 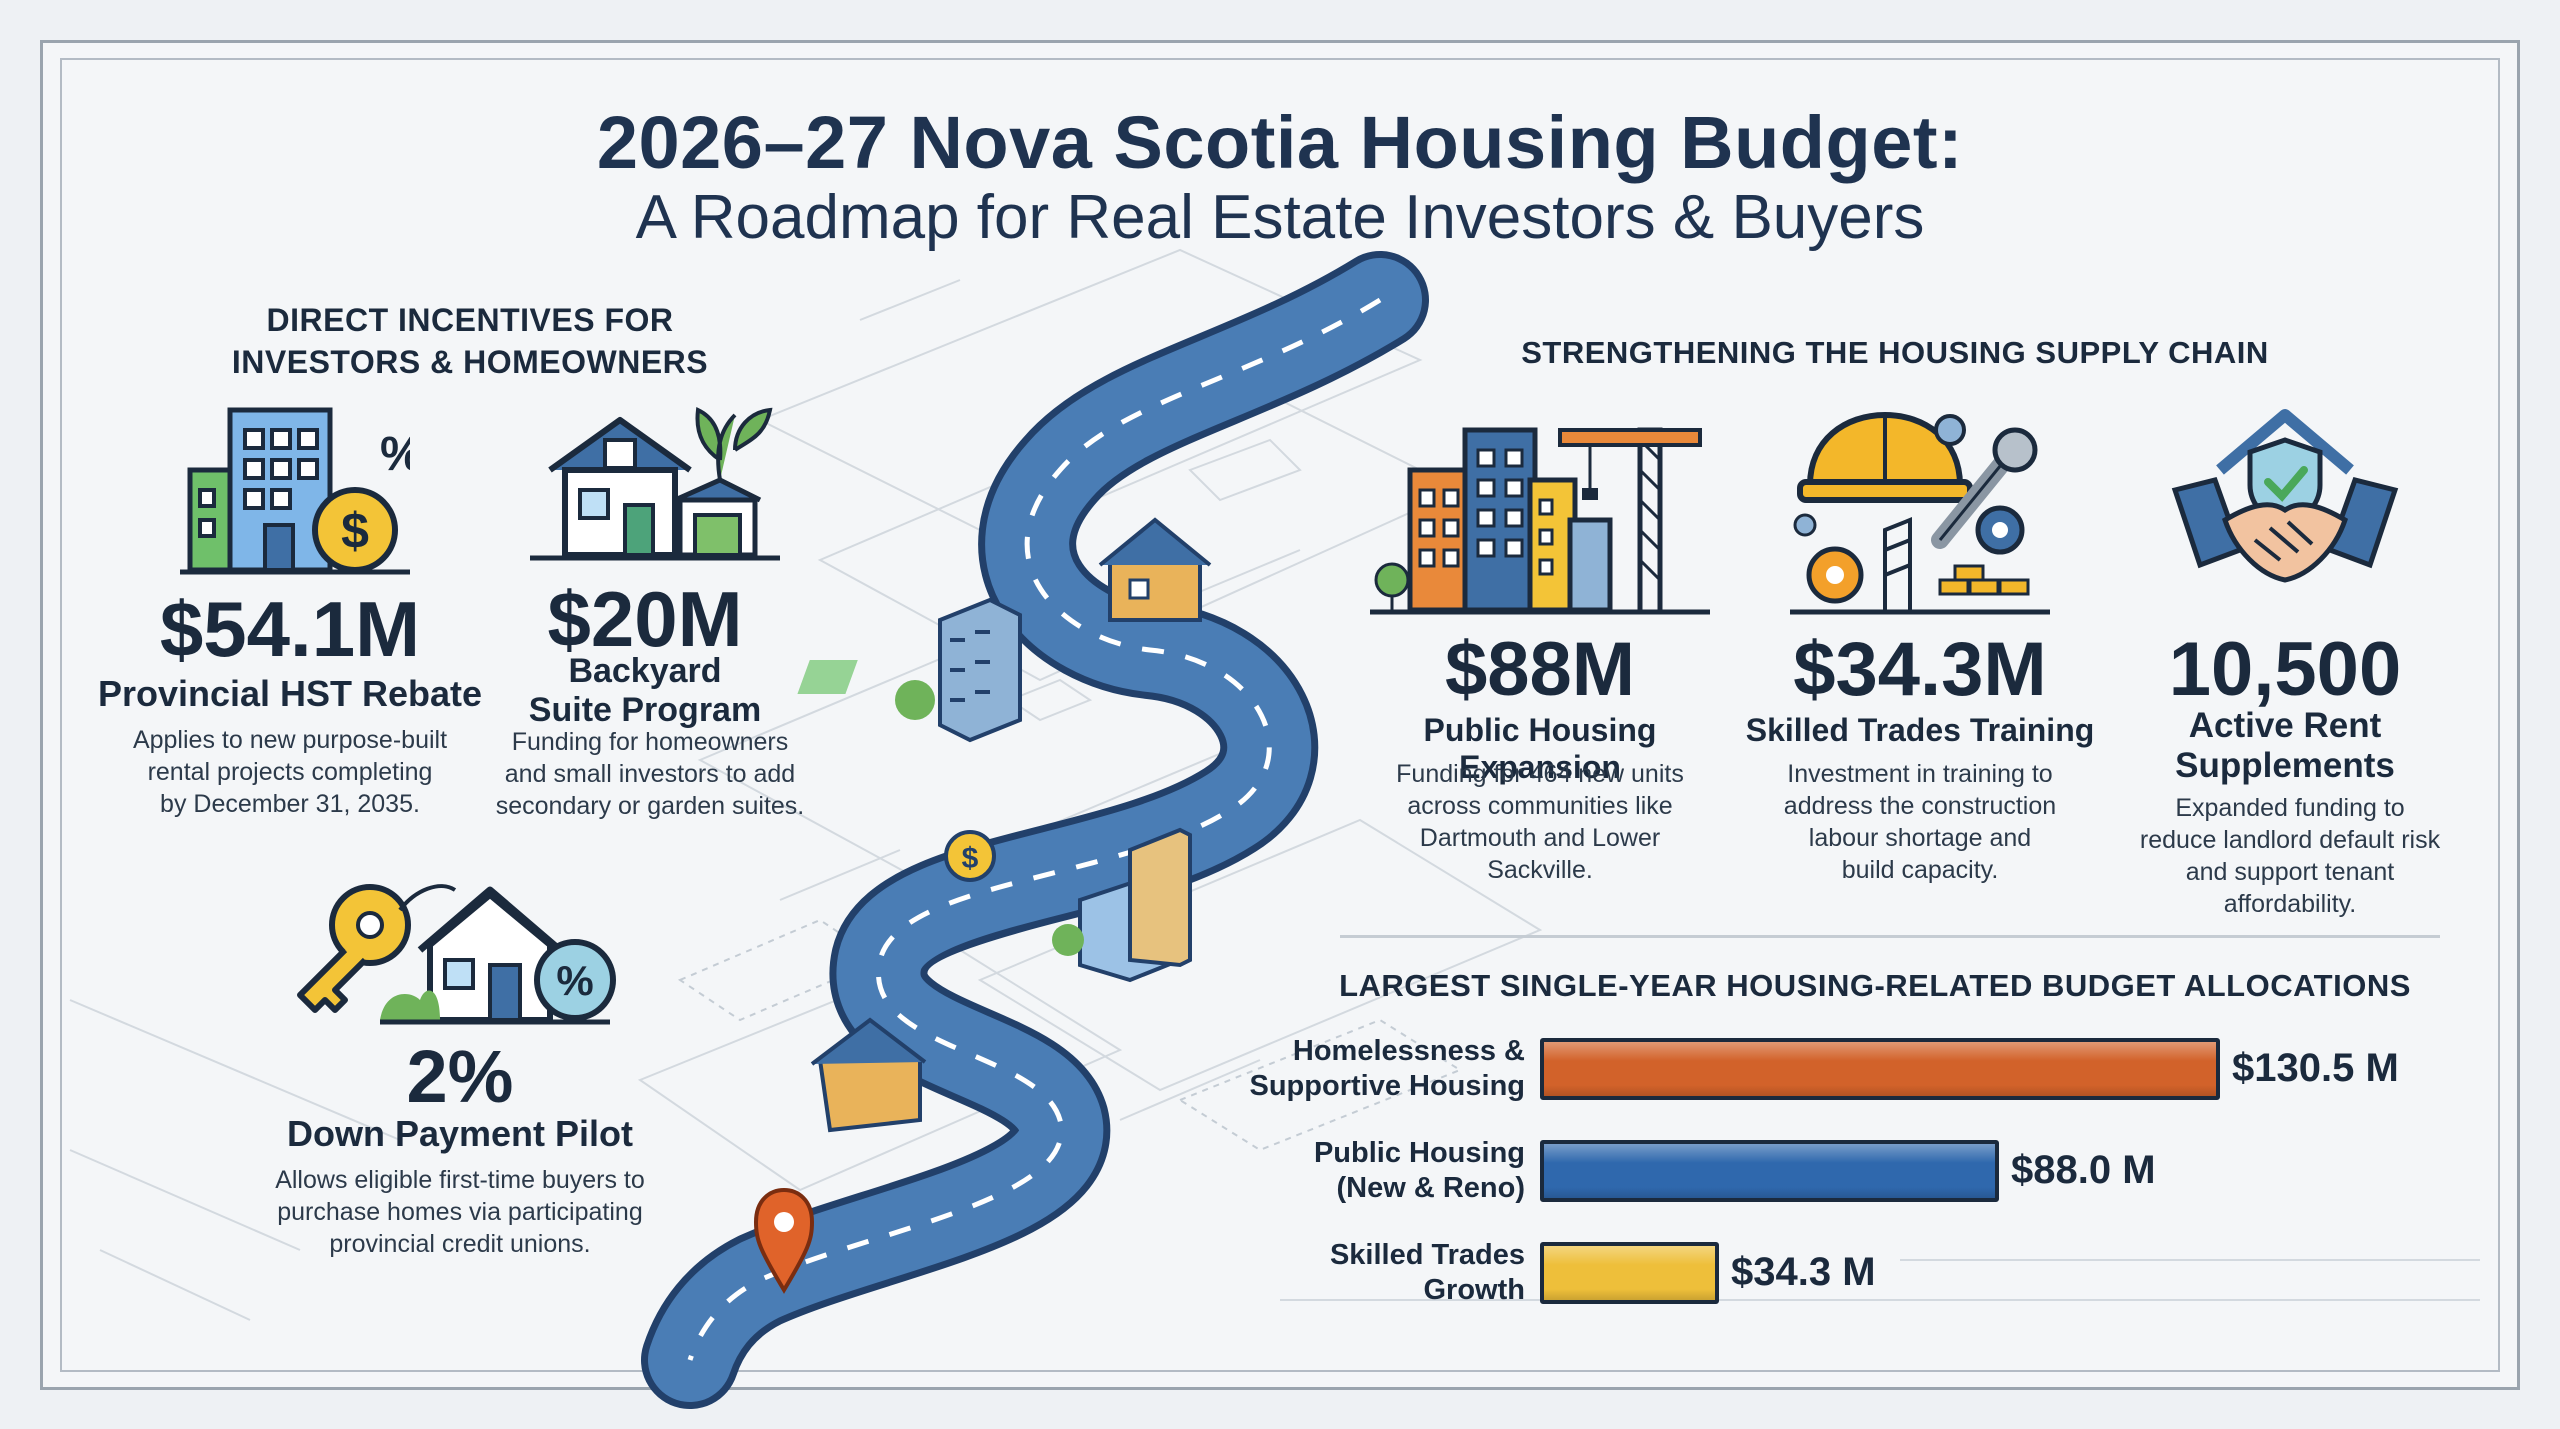 What do you see at coordinates (2083, 1170) in the screenshot?
I see `bar-value-label: $88.0 M` at bounding box center [2083, 1170].